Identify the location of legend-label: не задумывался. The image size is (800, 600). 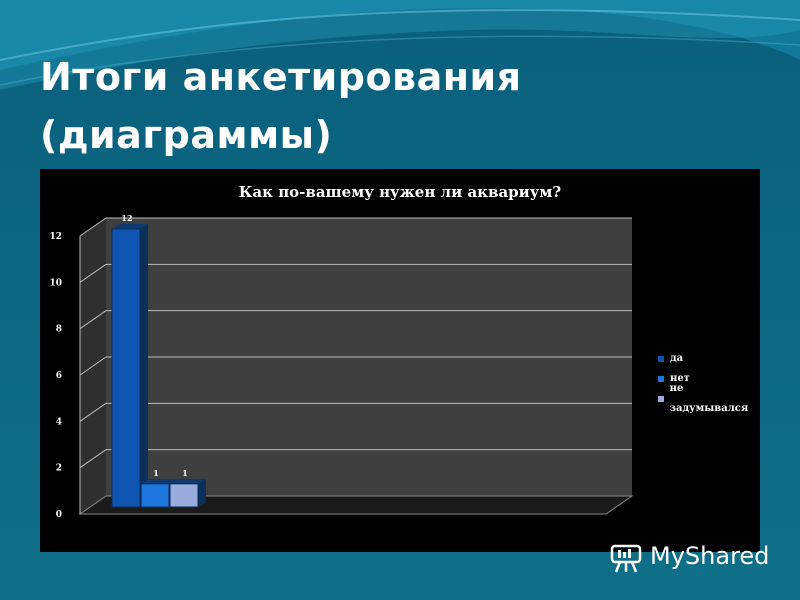
(709, 398).